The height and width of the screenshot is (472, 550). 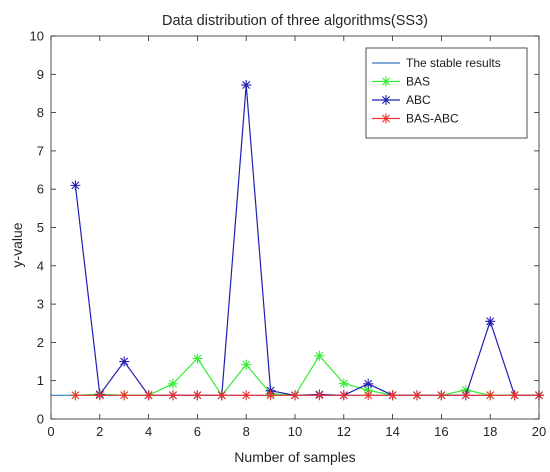 I want to click on x-tick-label: 14, so click(x=392, y=431).